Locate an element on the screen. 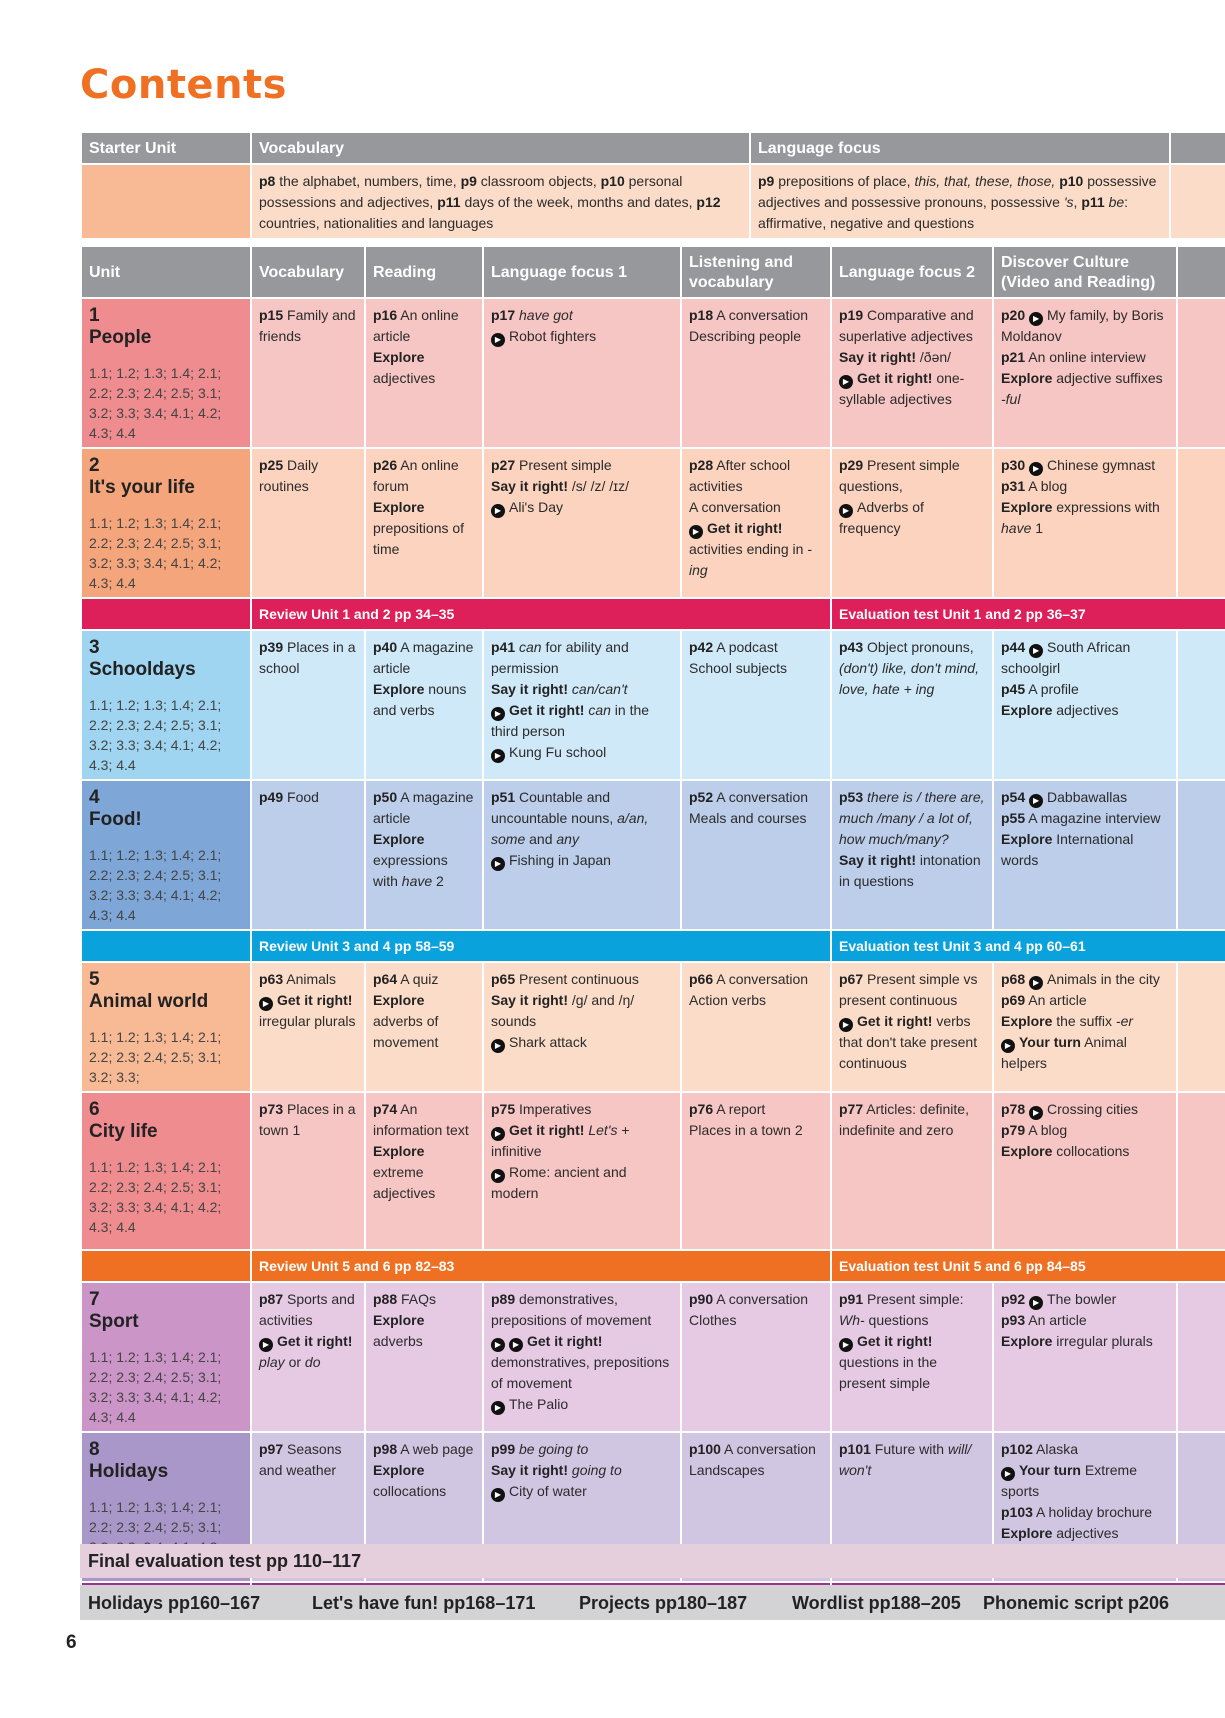 Image resolution: width=1225 pixels, height=1718 pixels. page-number: 6 is located at coordinates (71, 1642).